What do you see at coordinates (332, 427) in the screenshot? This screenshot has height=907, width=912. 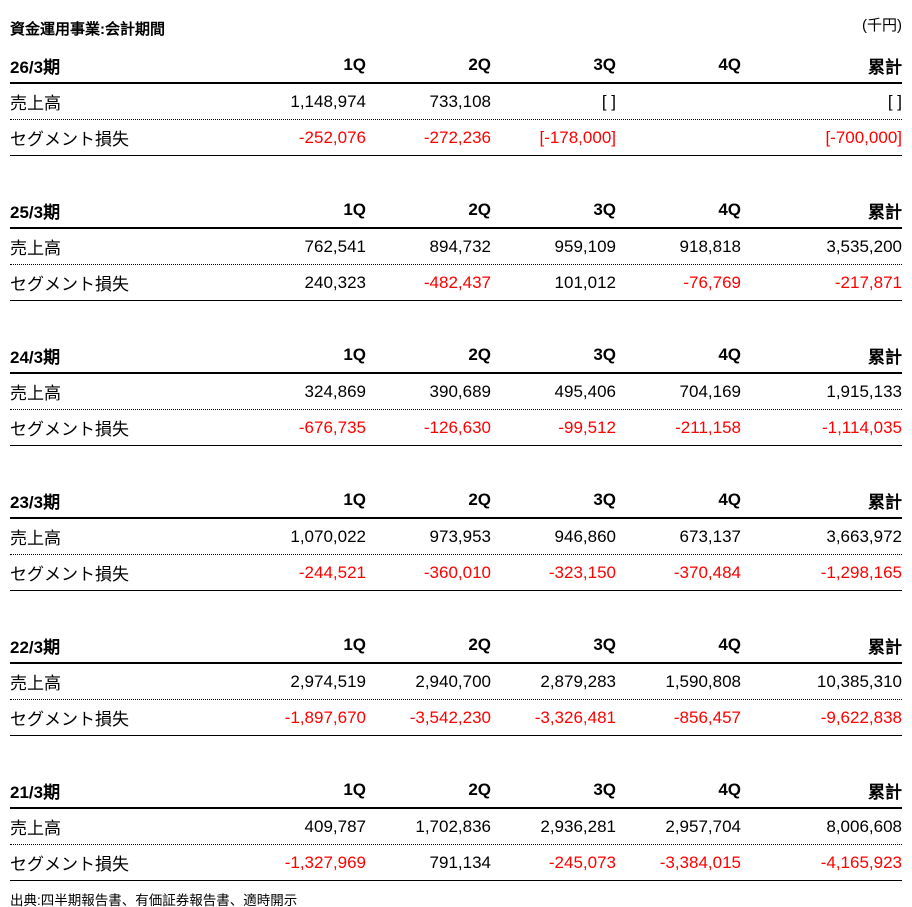 I see `loss-1q: -676,735` at bounding box center [332, 427].